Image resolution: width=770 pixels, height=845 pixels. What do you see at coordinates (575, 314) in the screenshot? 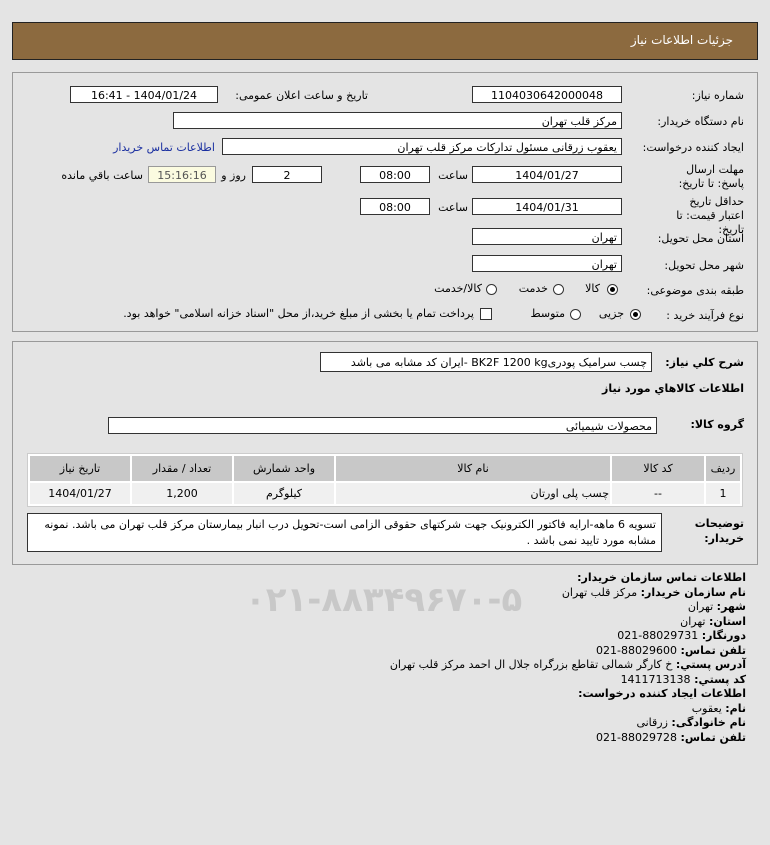
I see `process-radio-medium` at bounding box center [575, 314].